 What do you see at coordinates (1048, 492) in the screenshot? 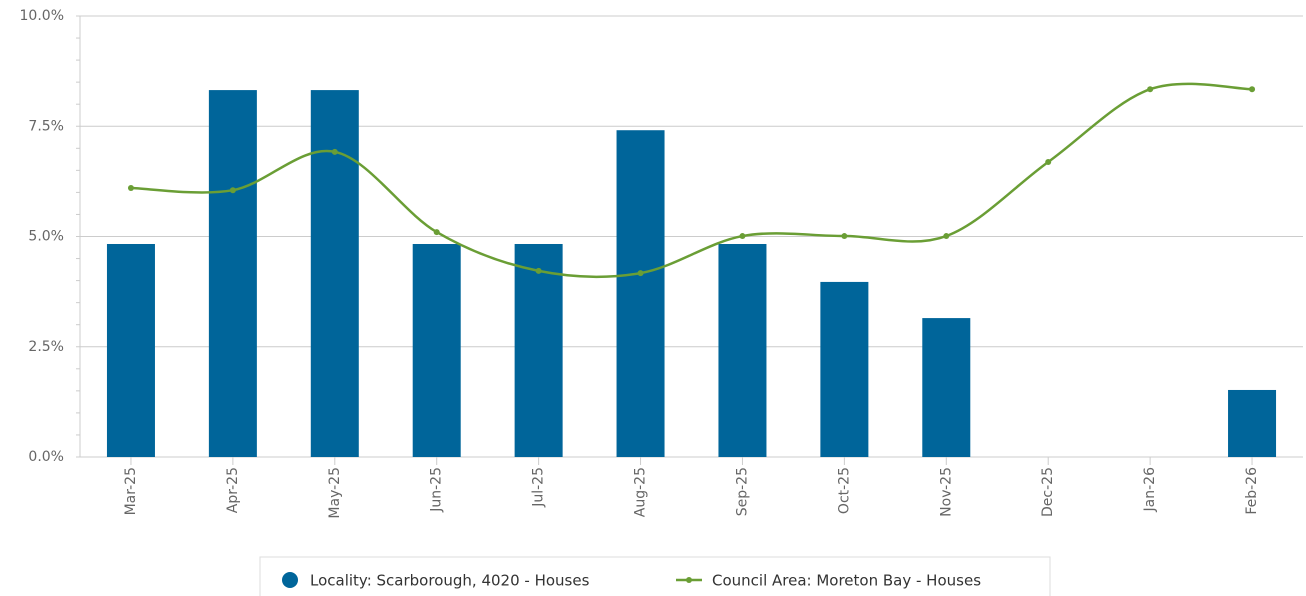
I see `x-tick-label: Dec-25` at bounding box center [1048, 492].